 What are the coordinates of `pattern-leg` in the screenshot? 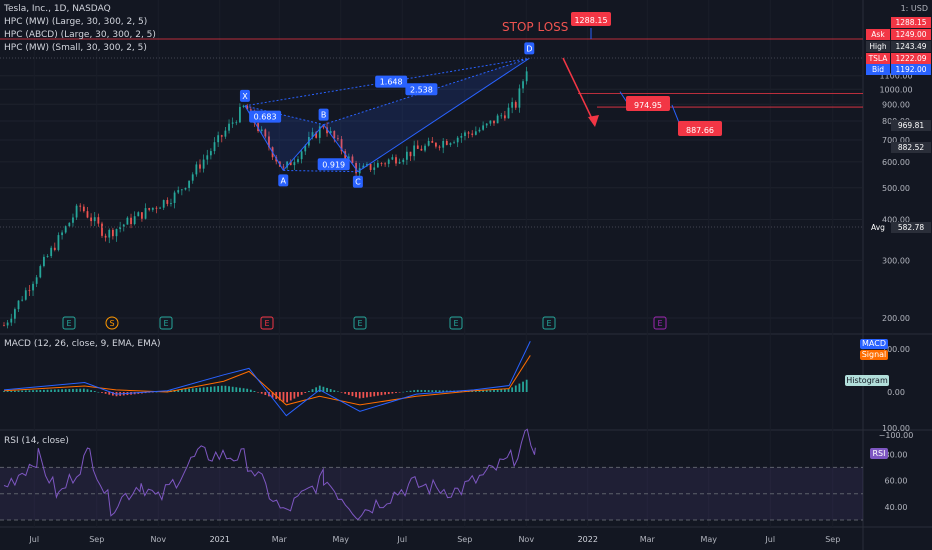 It's located at (443, 115).